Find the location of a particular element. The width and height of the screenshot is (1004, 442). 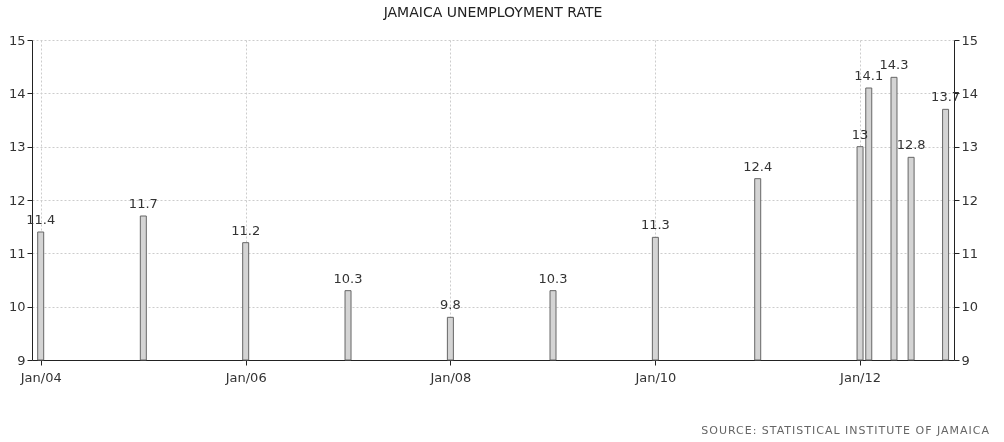

y2-tick-label: 12 is located at coordinates (970, 200).